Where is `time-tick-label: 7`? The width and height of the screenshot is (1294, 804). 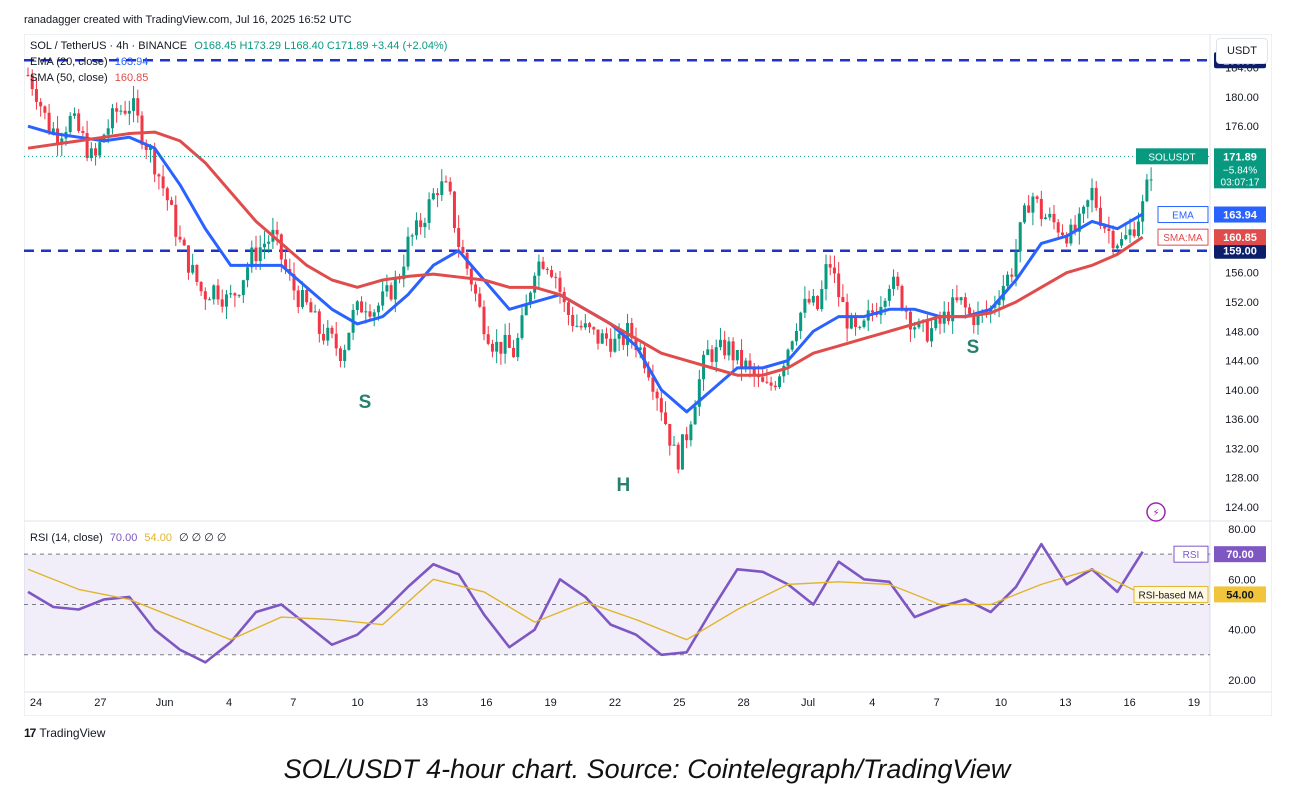 time-tick-label: 7 is located at coordinates (937, 703).